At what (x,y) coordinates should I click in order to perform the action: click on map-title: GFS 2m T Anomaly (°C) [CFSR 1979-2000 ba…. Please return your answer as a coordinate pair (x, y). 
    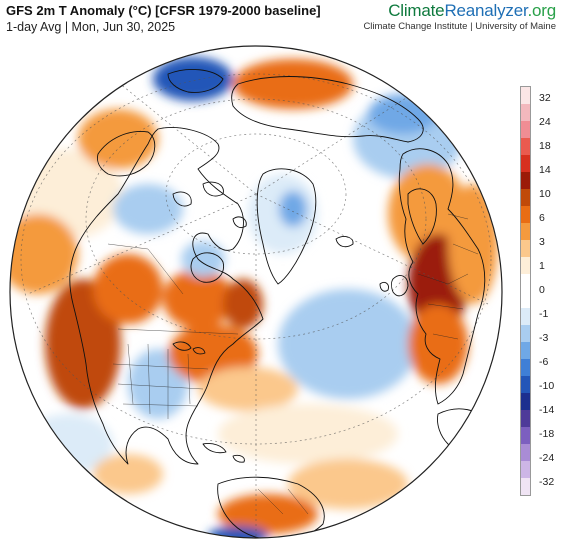
    Looking at the image, I should click on (163, 10).